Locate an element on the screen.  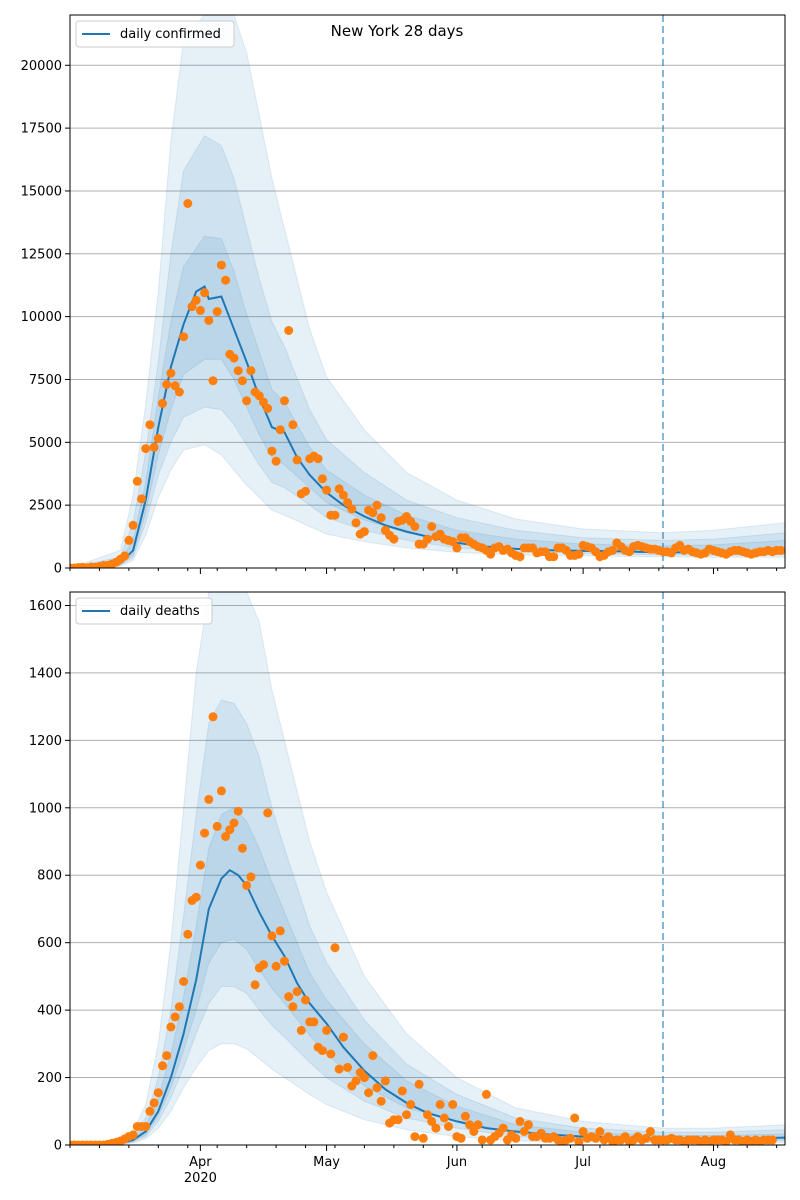
confirmed-y-tick-label: 20000 is located at coordinates (41, 66).